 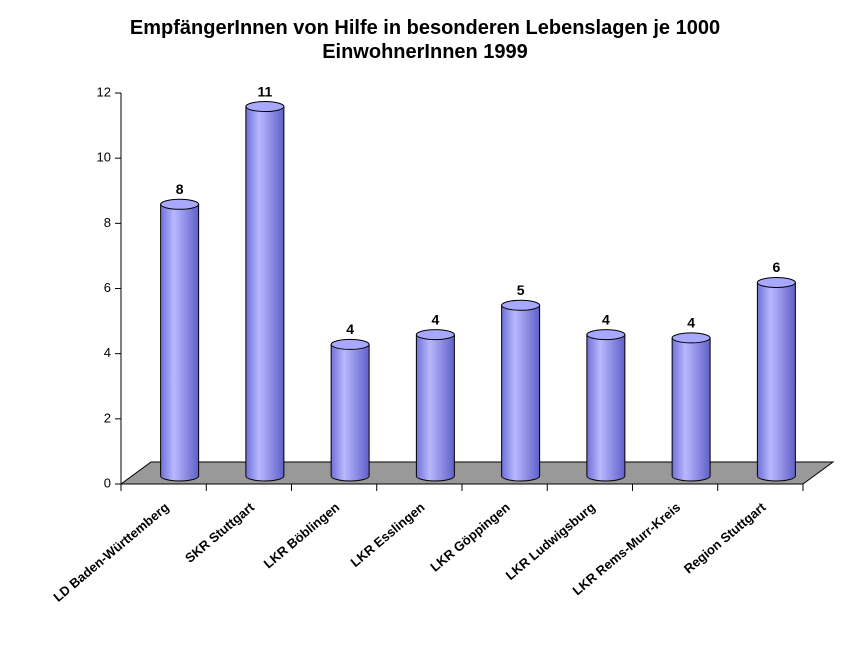 What do you see at coordinates (104, 91) in the screenshot?
I see `y-tick-label: 12` at bounding box center [104, 91].